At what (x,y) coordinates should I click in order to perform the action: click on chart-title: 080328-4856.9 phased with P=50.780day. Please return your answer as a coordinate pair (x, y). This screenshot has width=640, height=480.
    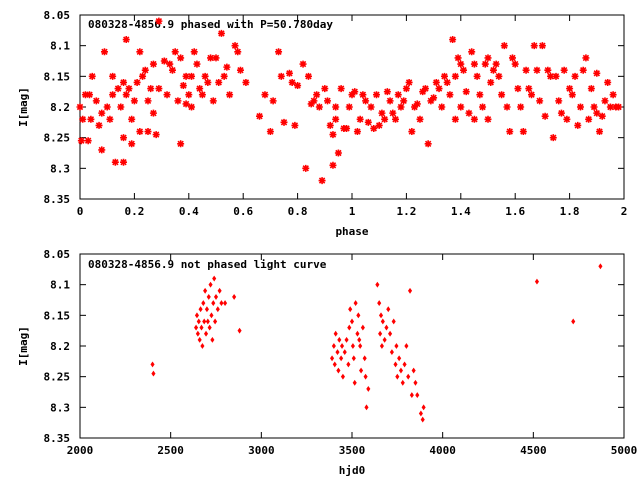
    Looking at the image, I should click on (210, 24).